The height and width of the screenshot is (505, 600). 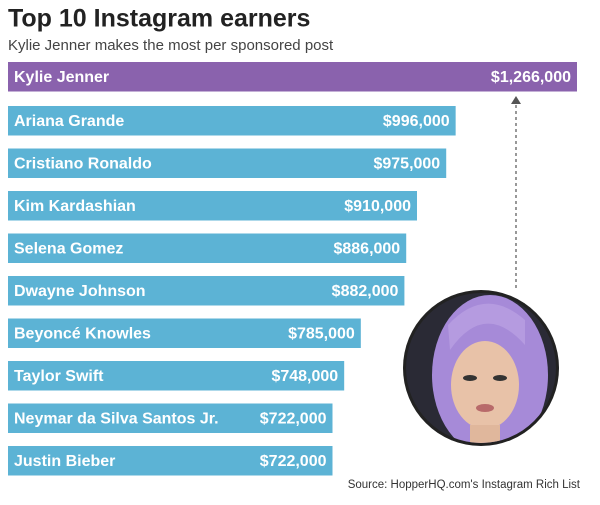 I want to click on photo, so click(x=481, y=368).